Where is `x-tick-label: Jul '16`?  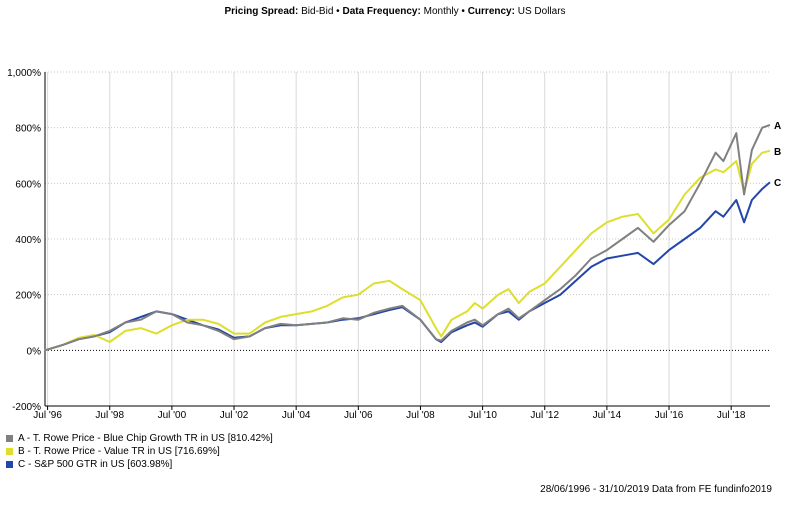 x-tick-label: Jul '16 is located at coordinates (669, 415).